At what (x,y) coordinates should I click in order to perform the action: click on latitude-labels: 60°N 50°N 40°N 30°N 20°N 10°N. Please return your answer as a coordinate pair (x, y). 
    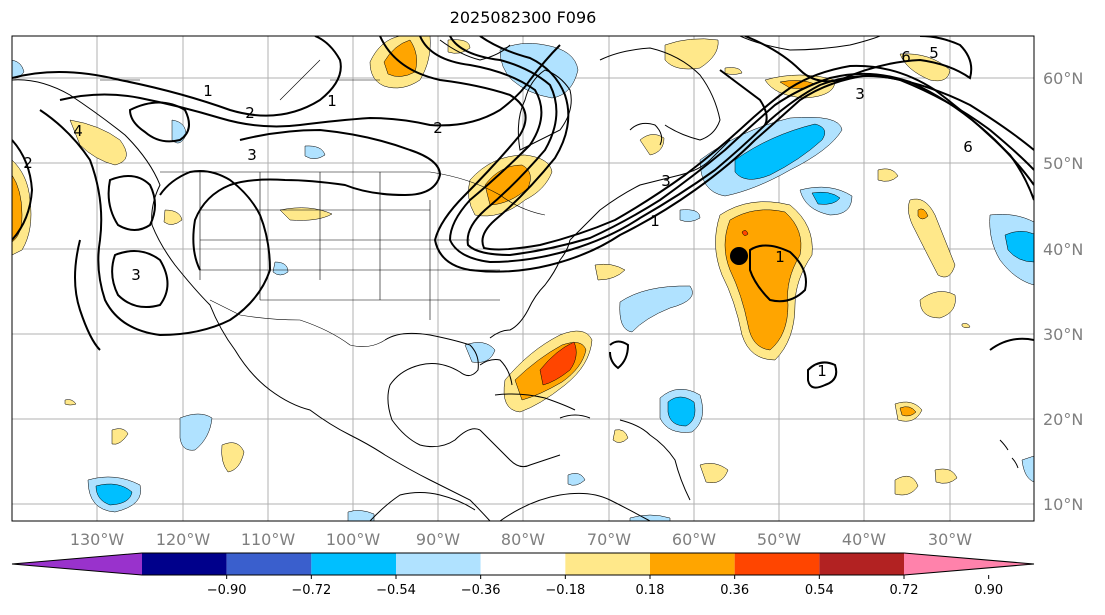
    Looking at the image, I should click on (1063, 291).